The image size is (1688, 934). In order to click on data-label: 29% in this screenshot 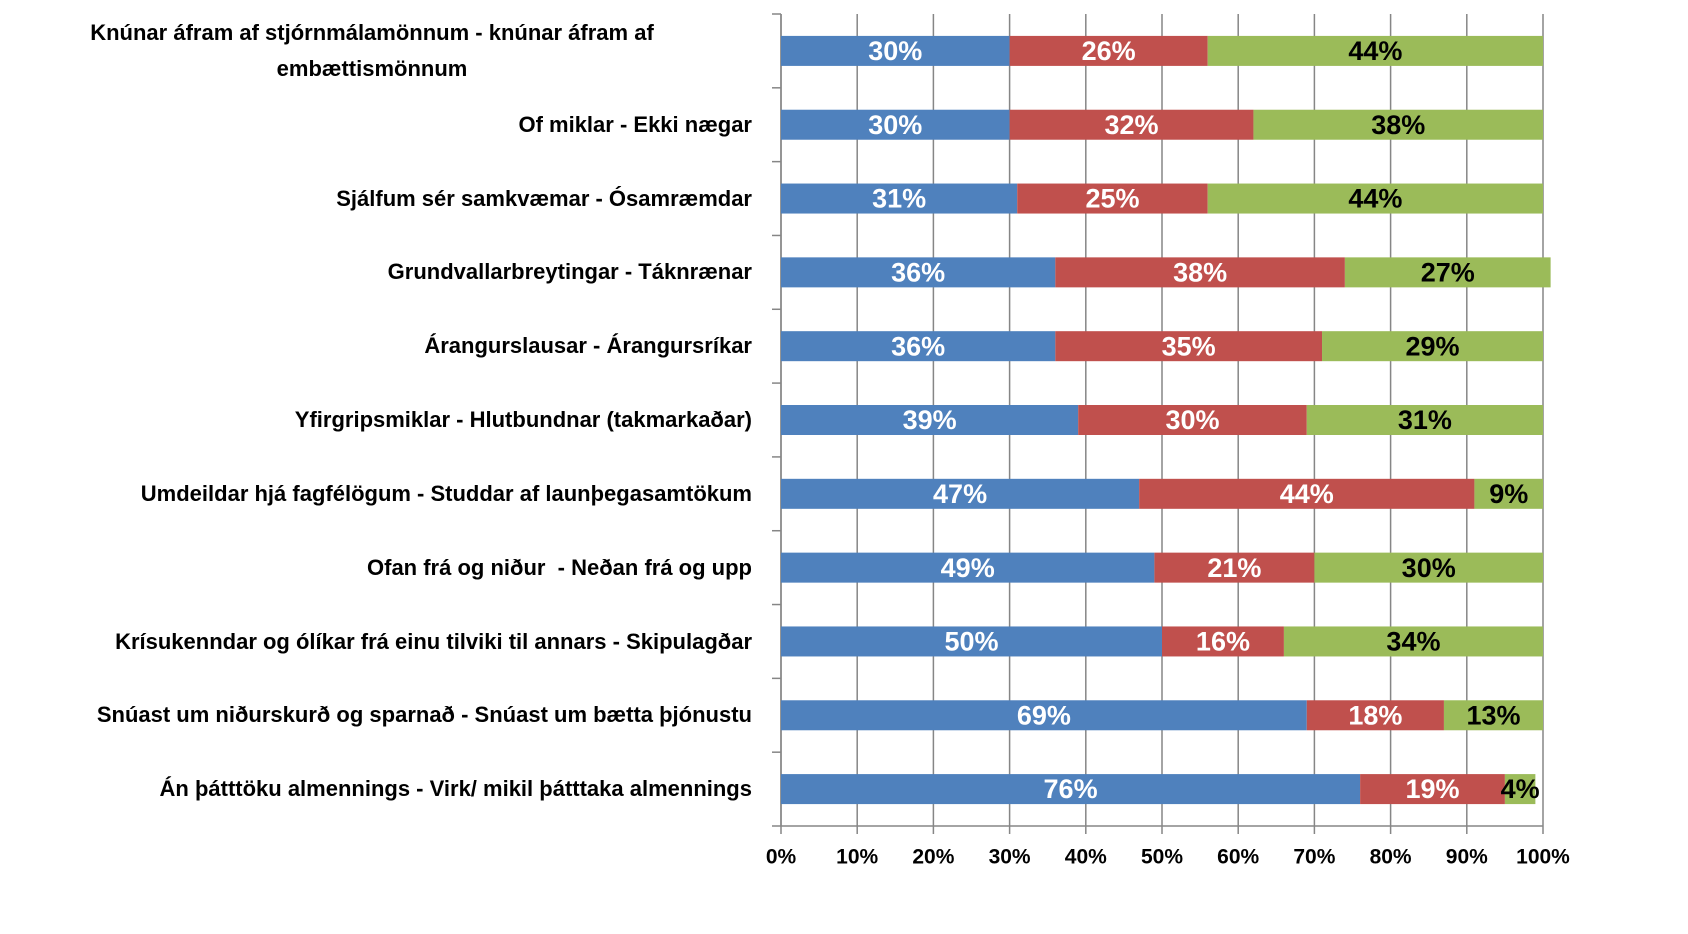, I will do `click(1432, 346)`.